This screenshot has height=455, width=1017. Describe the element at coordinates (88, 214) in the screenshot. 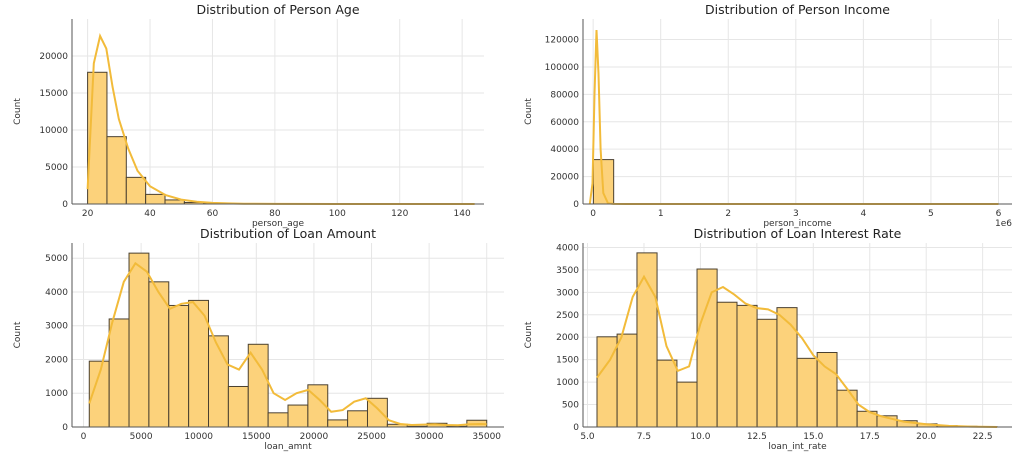

I see `age-xtick-0: 20` at that location.